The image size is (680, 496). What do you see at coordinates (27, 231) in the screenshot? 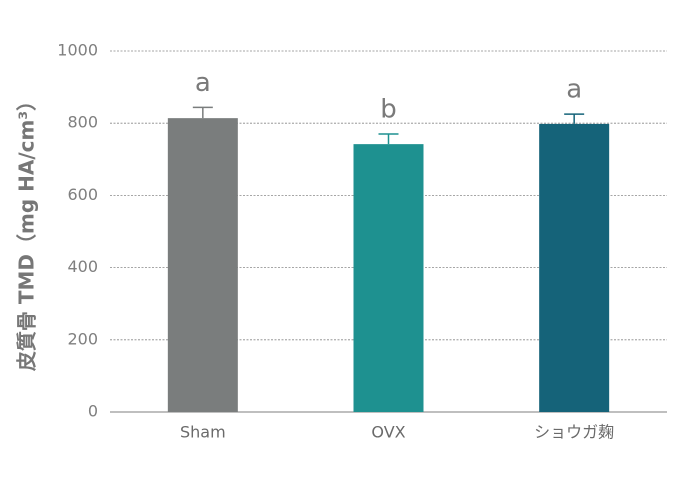
I see `y-axis-label: 皮質骨 TMD（mg HA/cm³）` at bounding box center [27, 231].